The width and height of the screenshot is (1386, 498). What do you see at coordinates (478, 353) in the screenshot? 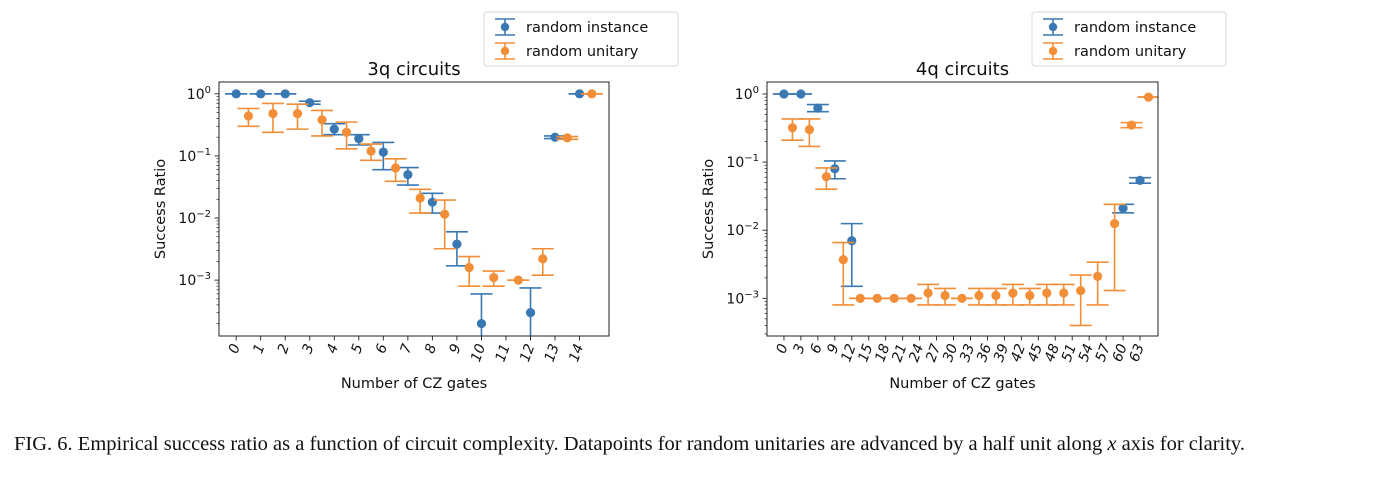
I see `x-tick-label: 10` at bounding box center [478, 353].